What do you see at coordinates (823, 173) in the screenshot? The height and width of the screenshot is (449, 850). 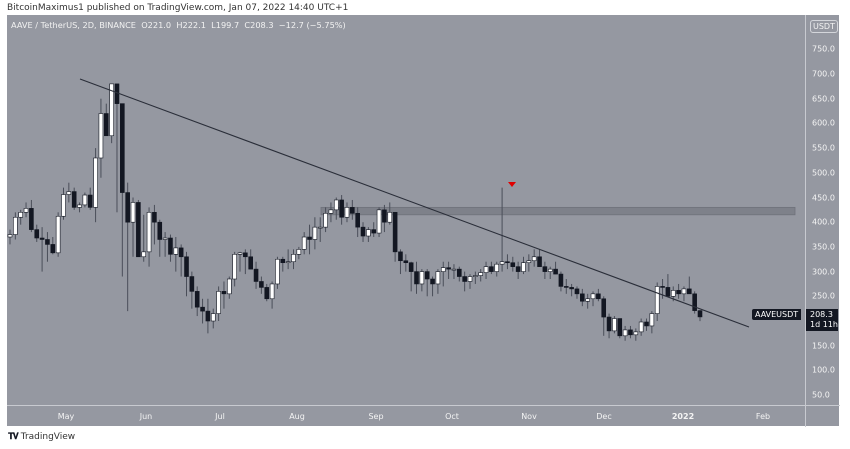 I see `price-tick-label: 500.0` at bounding box center [823, 173].